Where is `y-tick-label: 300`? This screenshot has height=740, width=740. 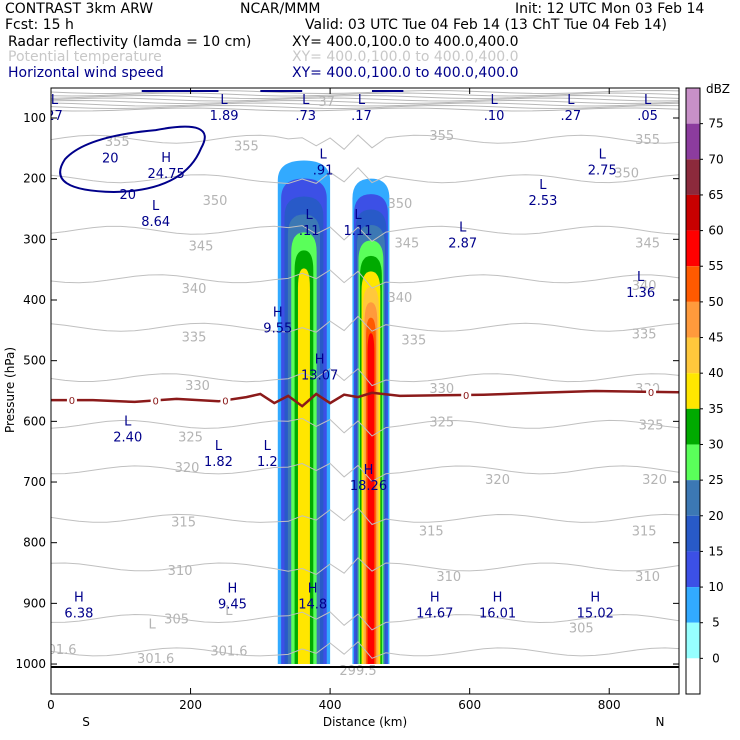
y-tick-label: 300 is located at coordinates (34, 239).